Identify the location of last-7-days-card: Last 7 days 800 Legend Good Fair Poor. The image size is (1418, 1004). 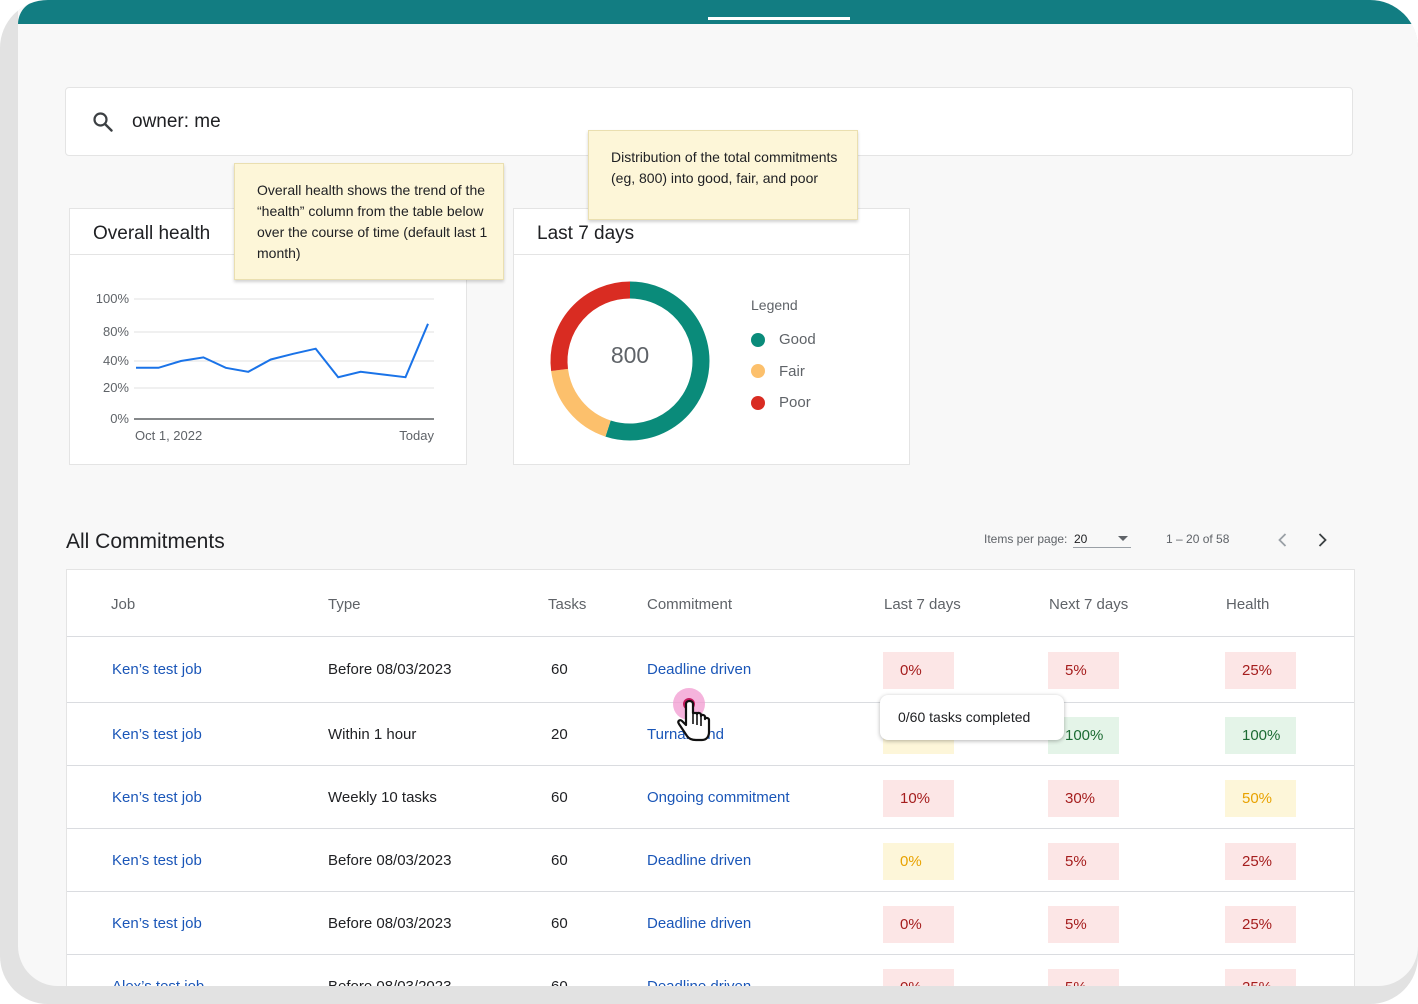
(711, 336).